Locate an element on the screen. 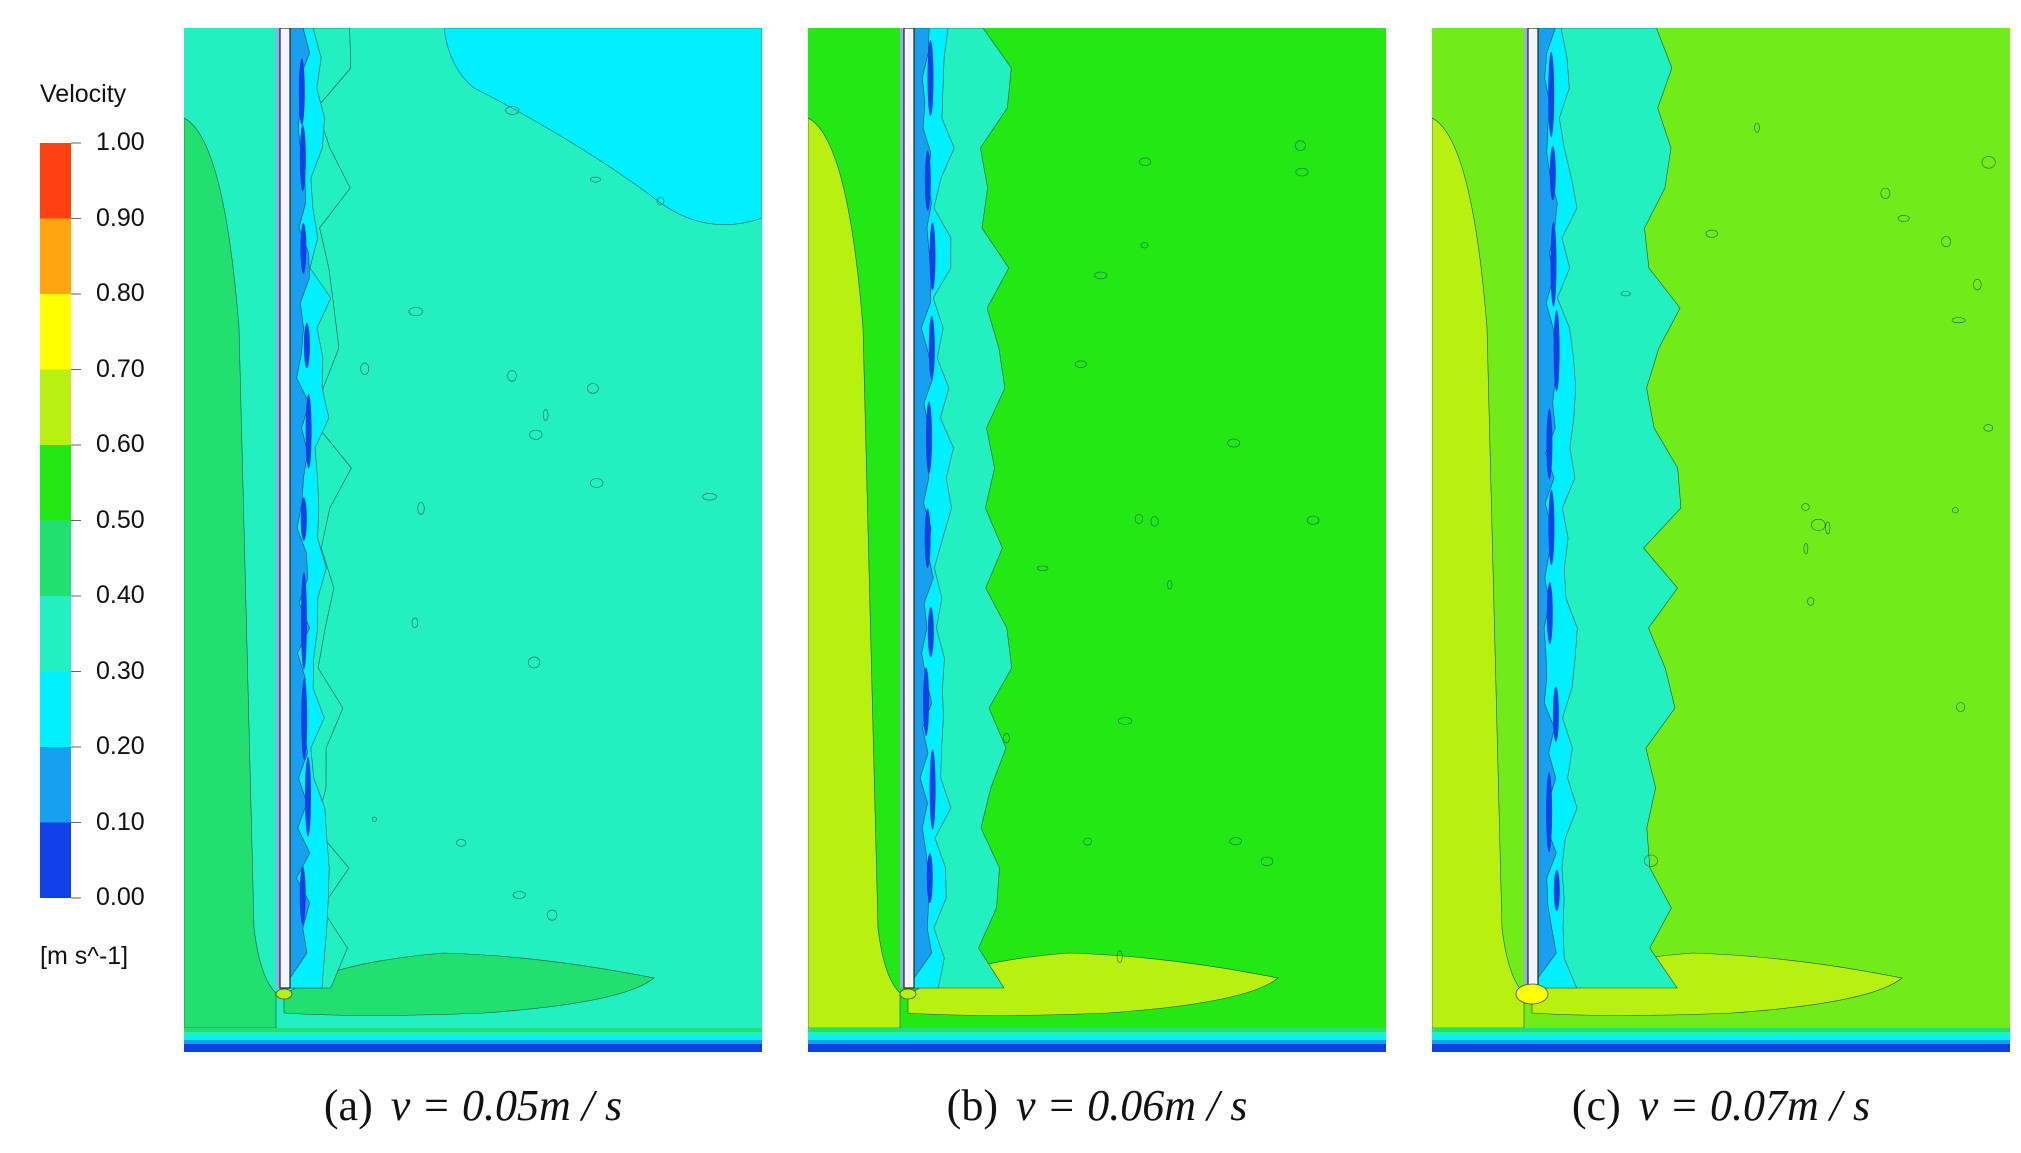 The image size is (2021, 1153). legend-tick-label-3: 0.70 is located at coordinates (120, 368).